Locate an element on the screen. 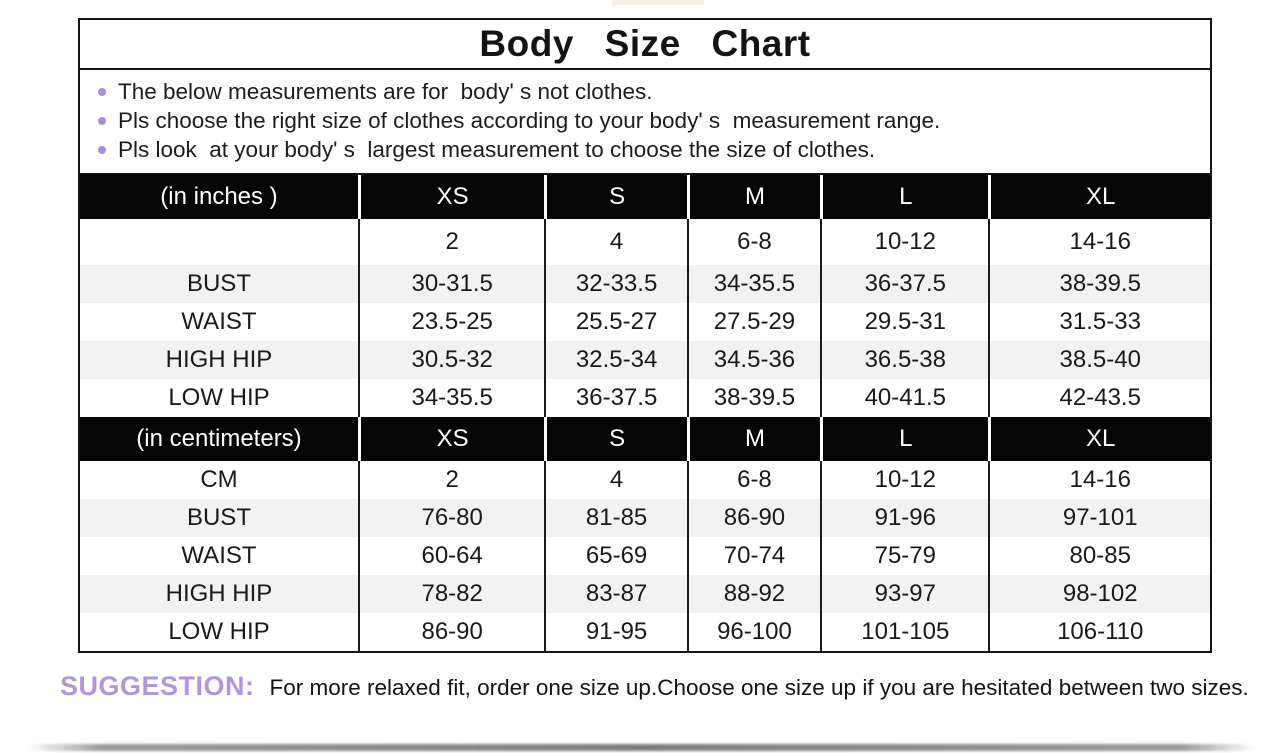  size-value-cell: 30-31.5 is located at coordinates (451, 284).